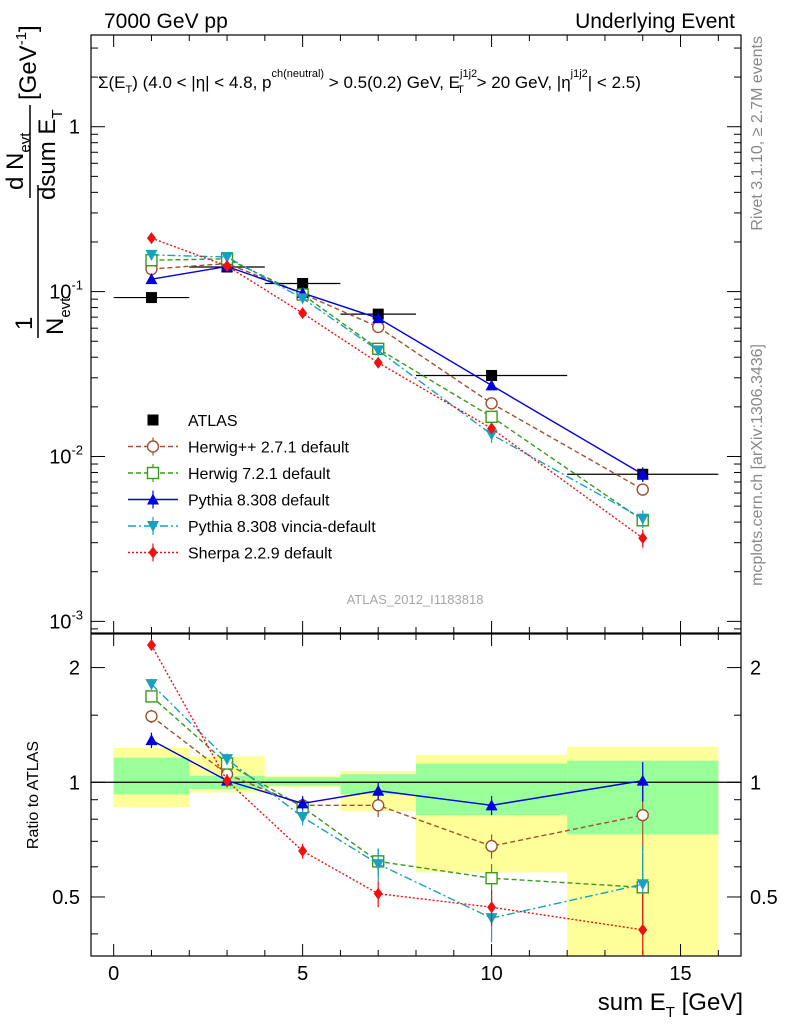 The height and width of the screenshot is (1024, 786). Describe the element at coordinates (269, 448) in the screenshot. I see `legend-label: Herwig++ 2.7.1 default` at that location.